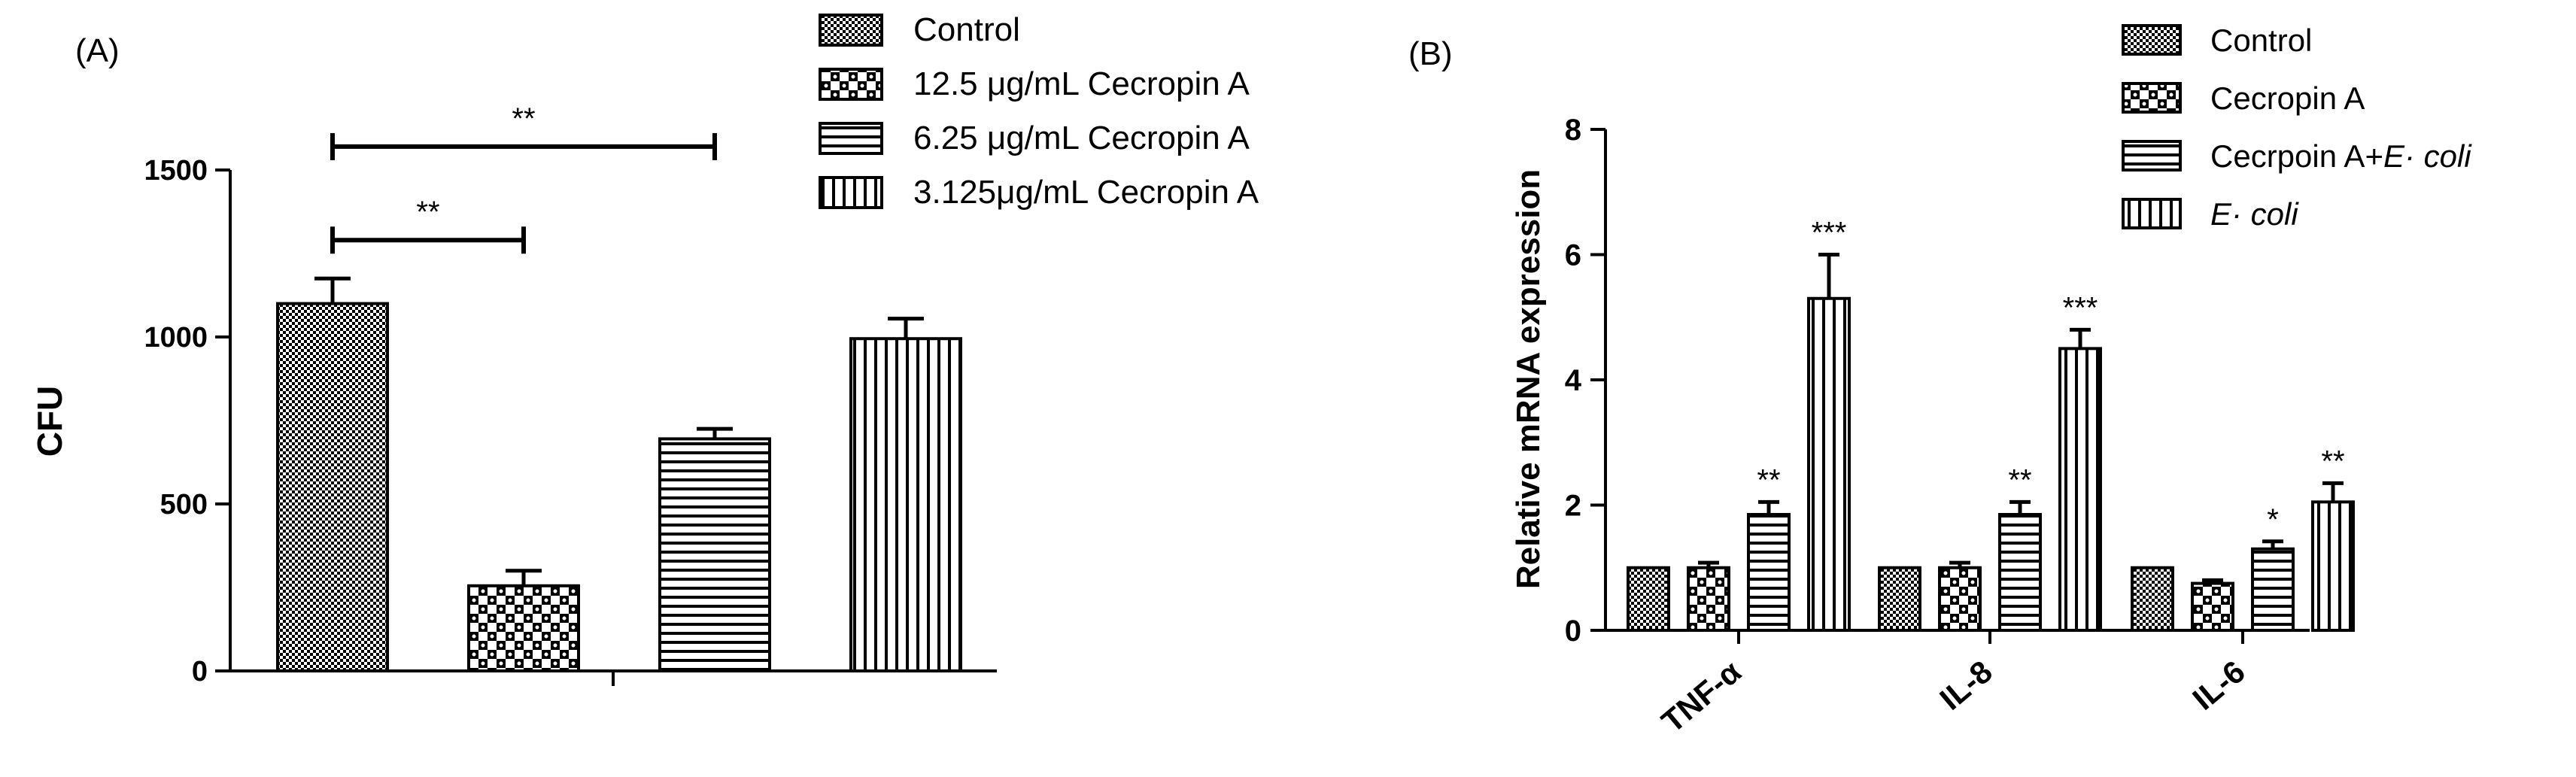 This screenshot has height=777, width=2576. What do you see at coordinates (200, 671) in the screenshot?
I see `panel-a-y-tick-label: 0` at bounding box center [200, 671].